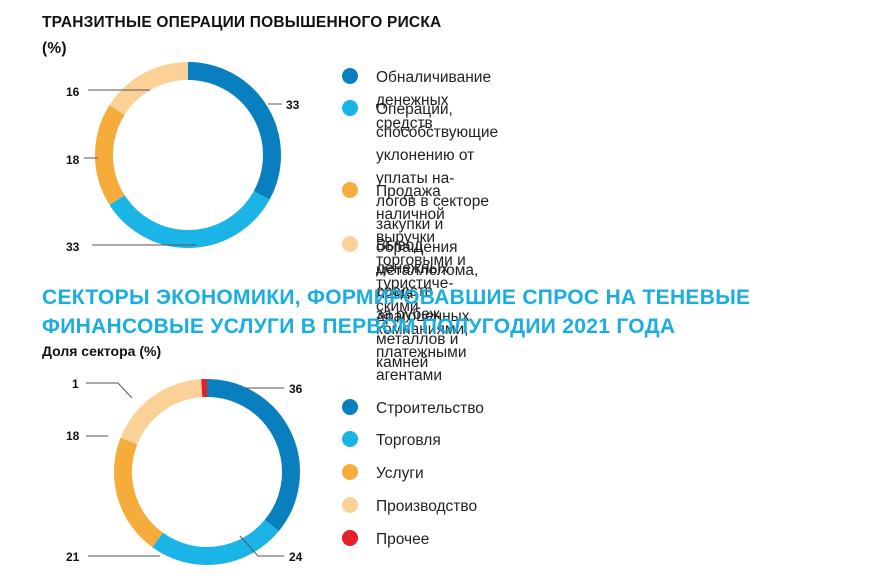 Image resolution: width=882 pixels, height=583 pixels. Describe the element at coordinates (296, 557) in the screenshot. I see `chart2-value-label-2: 24` at that location.